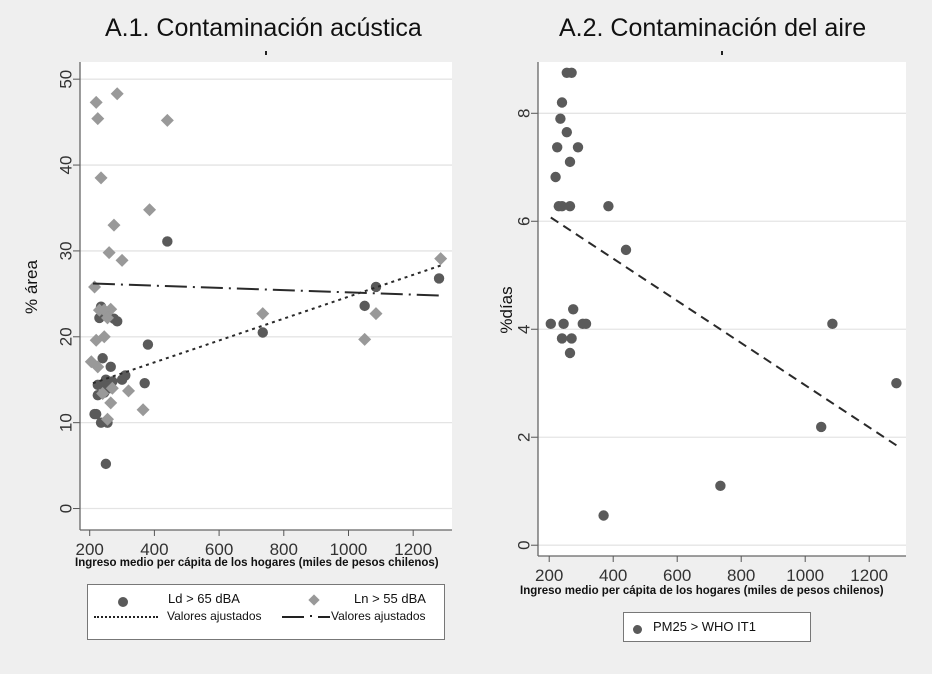 Image resolution: width=932 pixels, height=674 pixels. I want to click on dash-dot-line-icon, so click(293, 617).